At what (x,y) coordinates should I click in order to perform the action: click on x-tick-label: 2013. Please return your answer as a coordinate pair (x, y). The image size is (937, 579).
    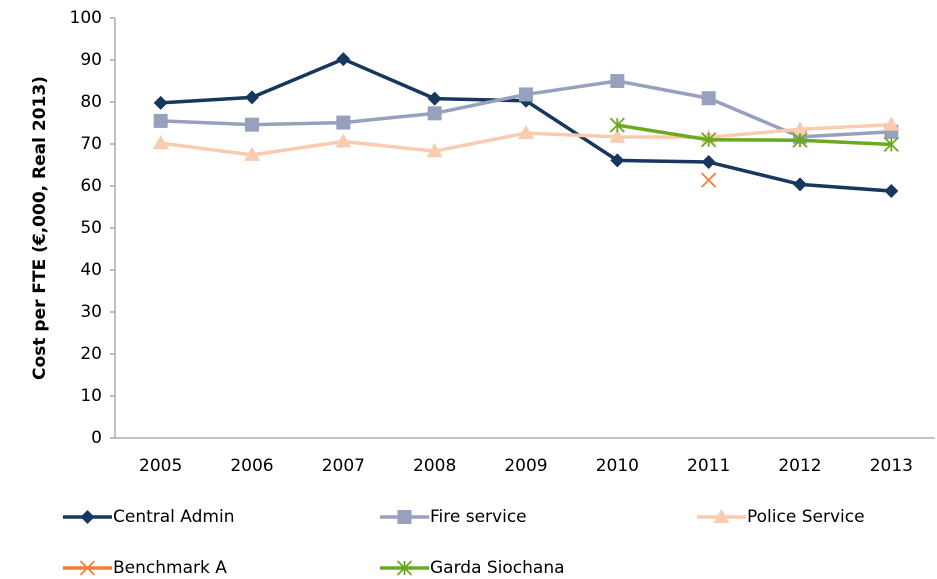
    Looking at the image, I should click on (891, 466).